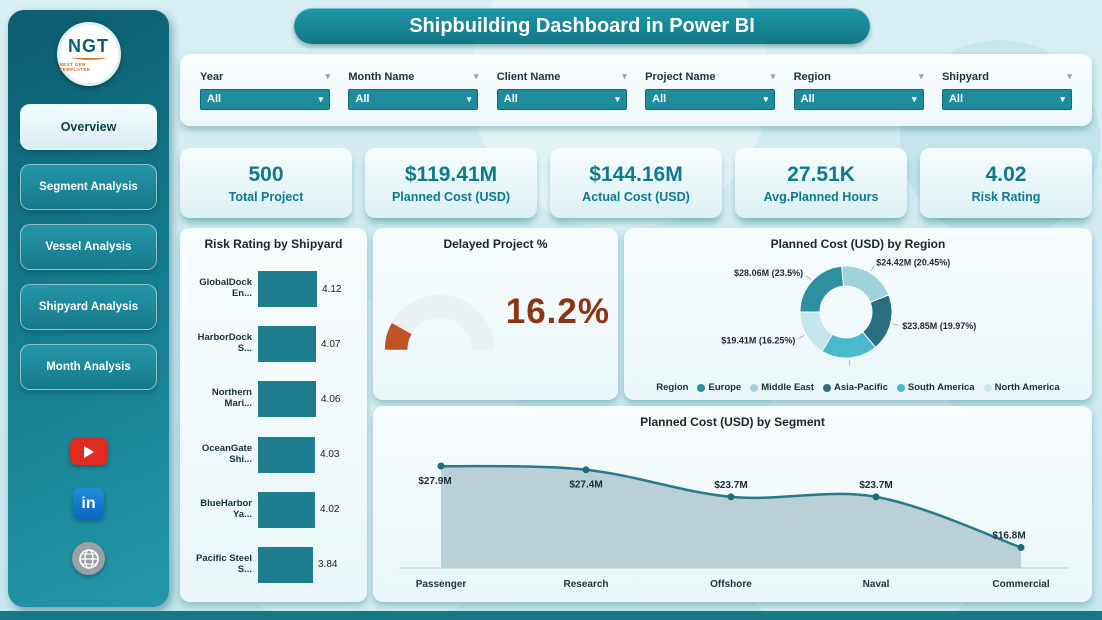 This screenshot has height=620, width=1102. I want to click on filter-select-month-name: All ▾, so click(413, 99).